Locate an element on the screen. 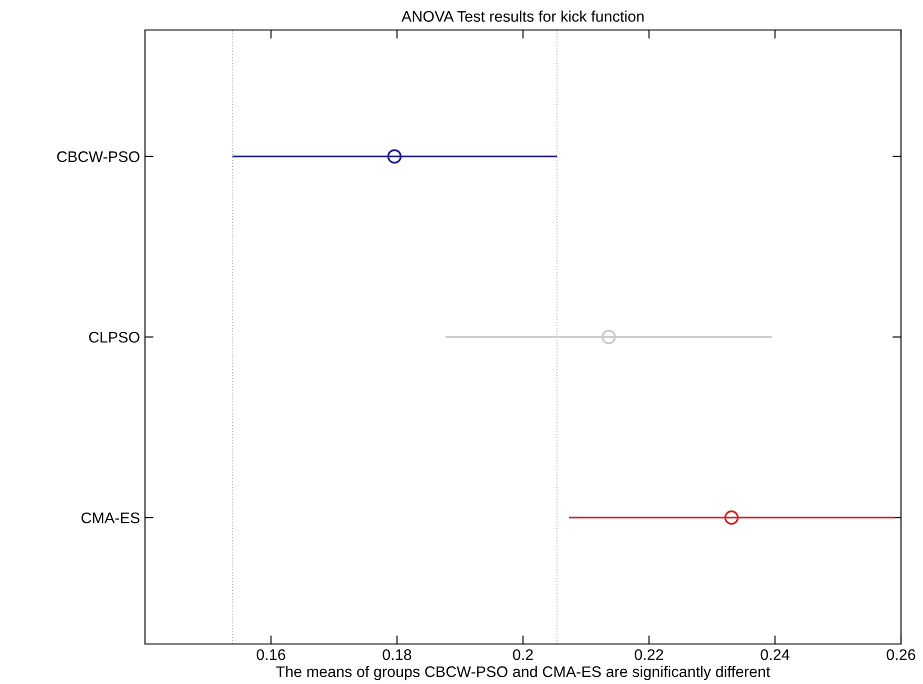 This screenshot has height=684, width=923. x-tick-label: 0.22 is located at coordinates (649, 654).